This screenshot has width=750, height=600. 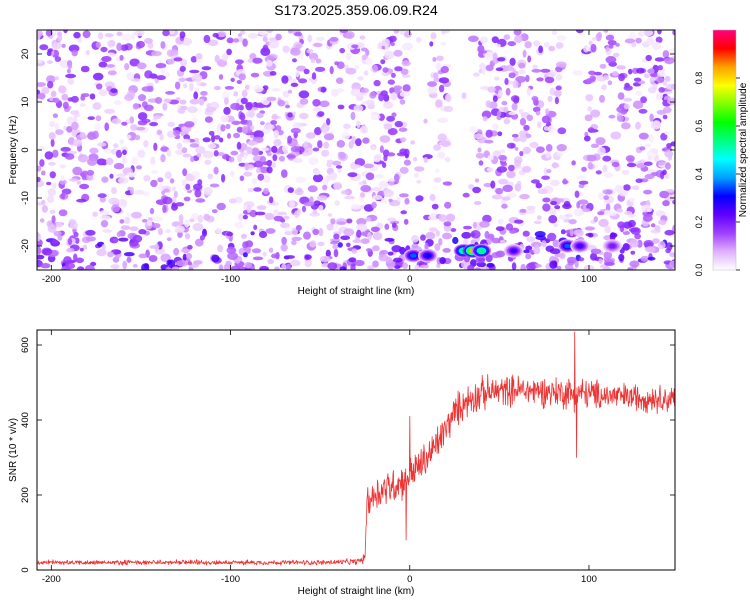 What do you see at coordinates (409, 279) in the screenshot?
I see `spectrogram-x-tick-label: 0` at bounding box center [409, 279].